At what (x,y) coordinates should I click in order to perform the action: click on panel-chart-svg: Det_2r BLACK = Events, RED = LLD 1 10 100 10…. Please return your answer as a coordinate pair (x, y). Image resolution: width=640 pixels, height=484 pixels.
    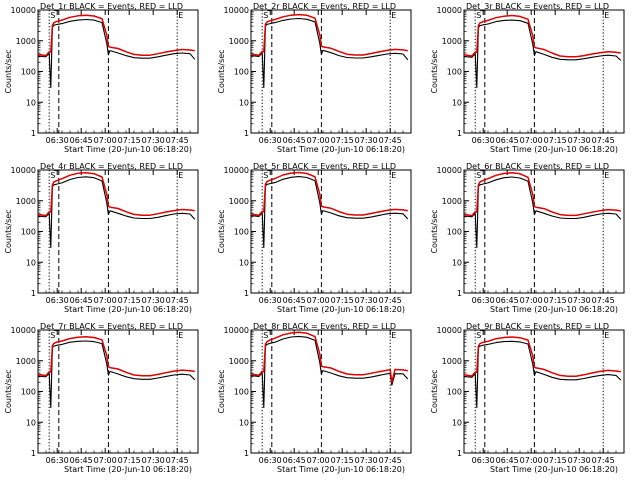
    Looking at the image, I should click on (314, 78).